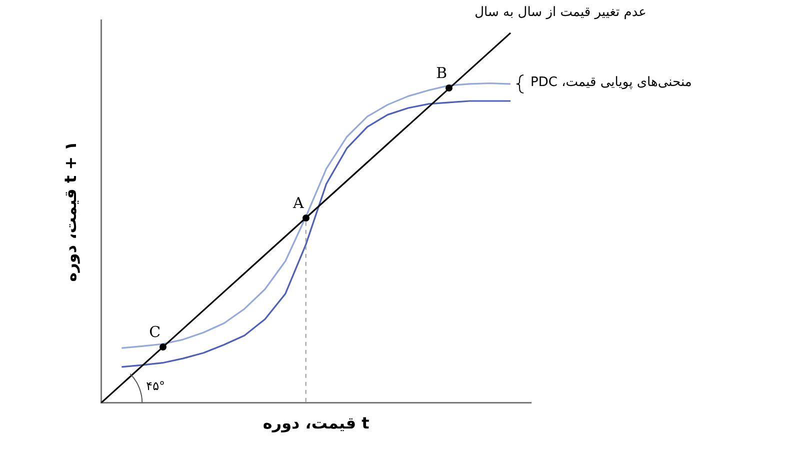  I want to click on annotation: C, so click(154, 332).